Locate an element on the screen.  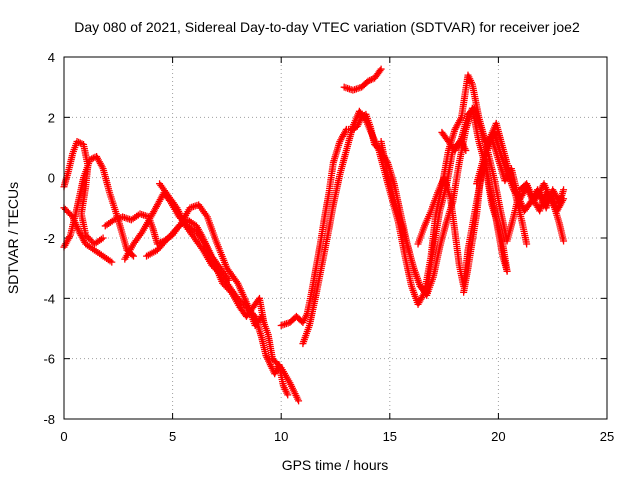
x-tick-label: 20 is located at coordinates (498, 436).